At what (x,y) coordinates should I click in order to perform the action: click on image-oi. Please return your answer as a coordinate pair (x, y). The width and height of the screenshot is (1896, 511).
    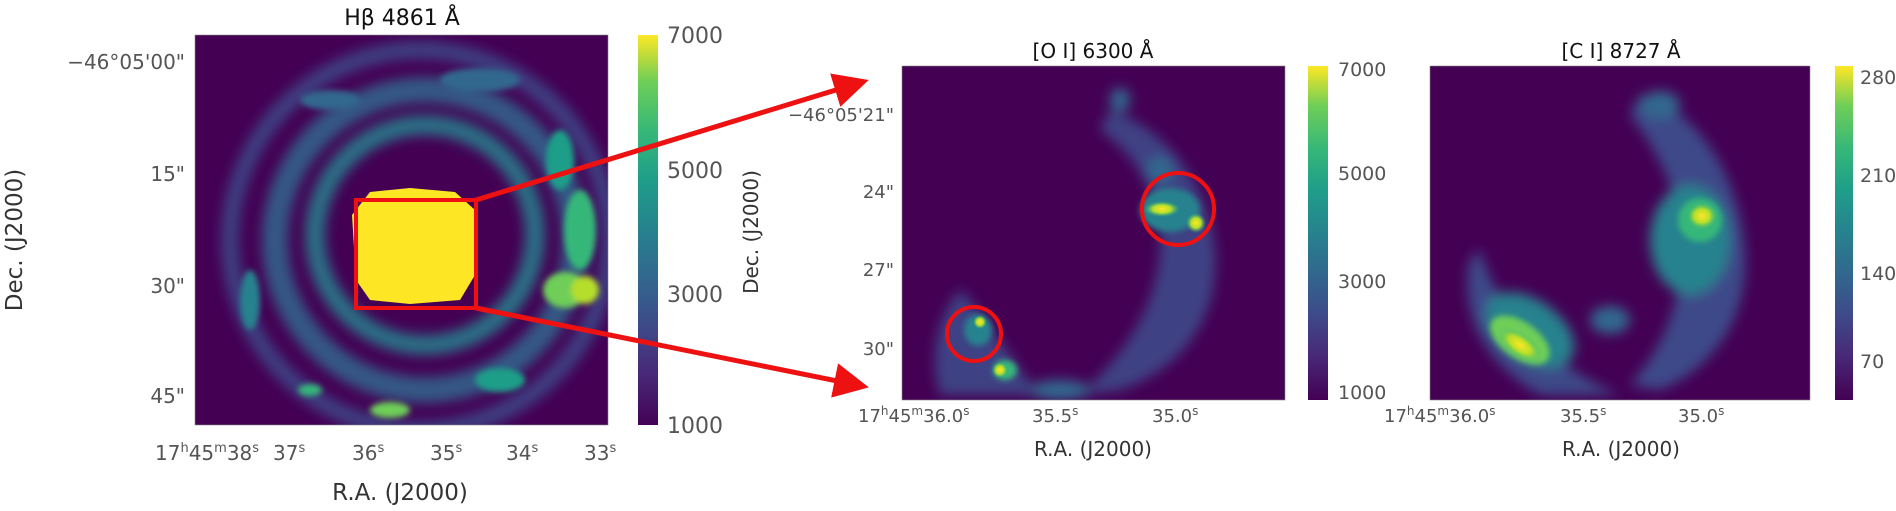
    Looking at the image, I should click on (1093, 233).